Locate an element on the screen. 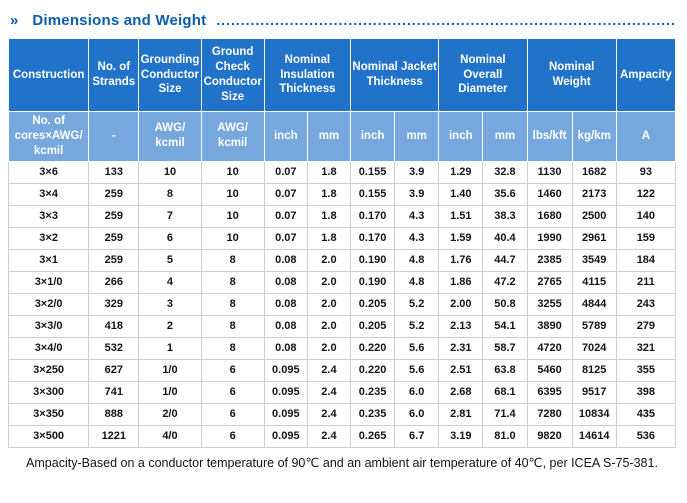 The height and width of the screenshot is (503, 687). table-cell: 211 is located at coordinates (646, 282).